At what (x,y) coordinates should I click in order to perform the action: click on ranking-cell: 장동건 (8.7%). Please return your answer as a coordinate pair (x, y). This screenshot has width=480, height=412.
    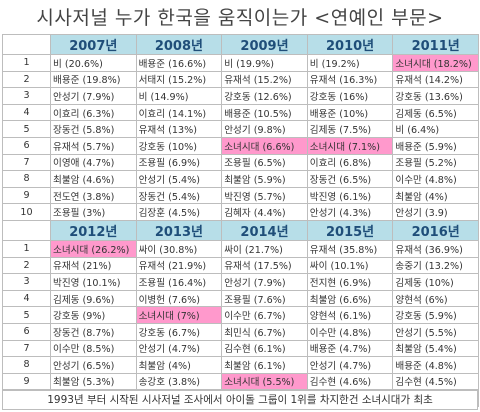
    Looking at the image, I should click on (93, 331).